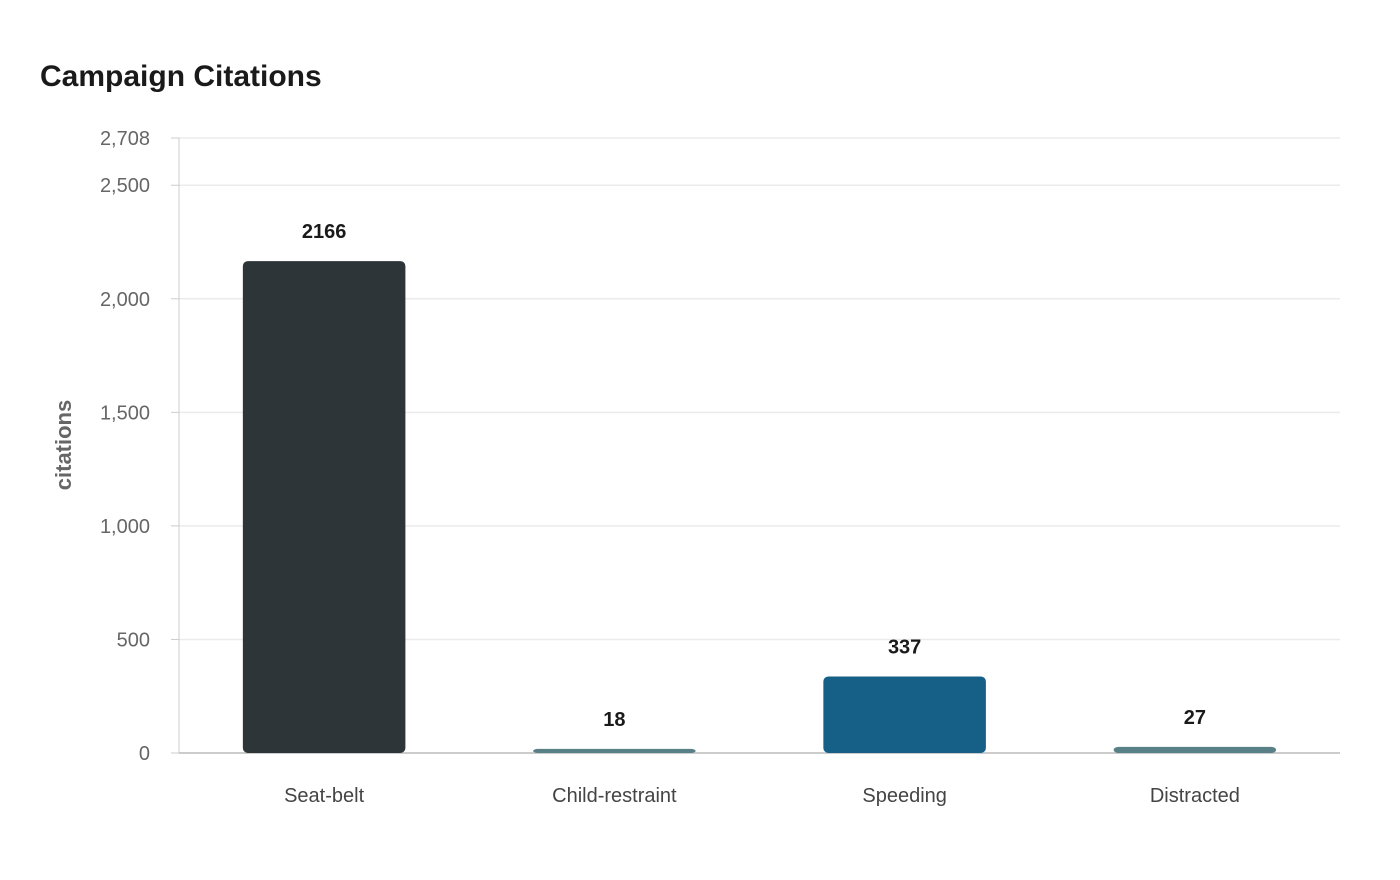 The height and width of the screenshot is (880, 1400). What do you see at coordinates (904, 796) in the screenshot?
I see `category-label: Speeding` at bounding box center [904, 796].